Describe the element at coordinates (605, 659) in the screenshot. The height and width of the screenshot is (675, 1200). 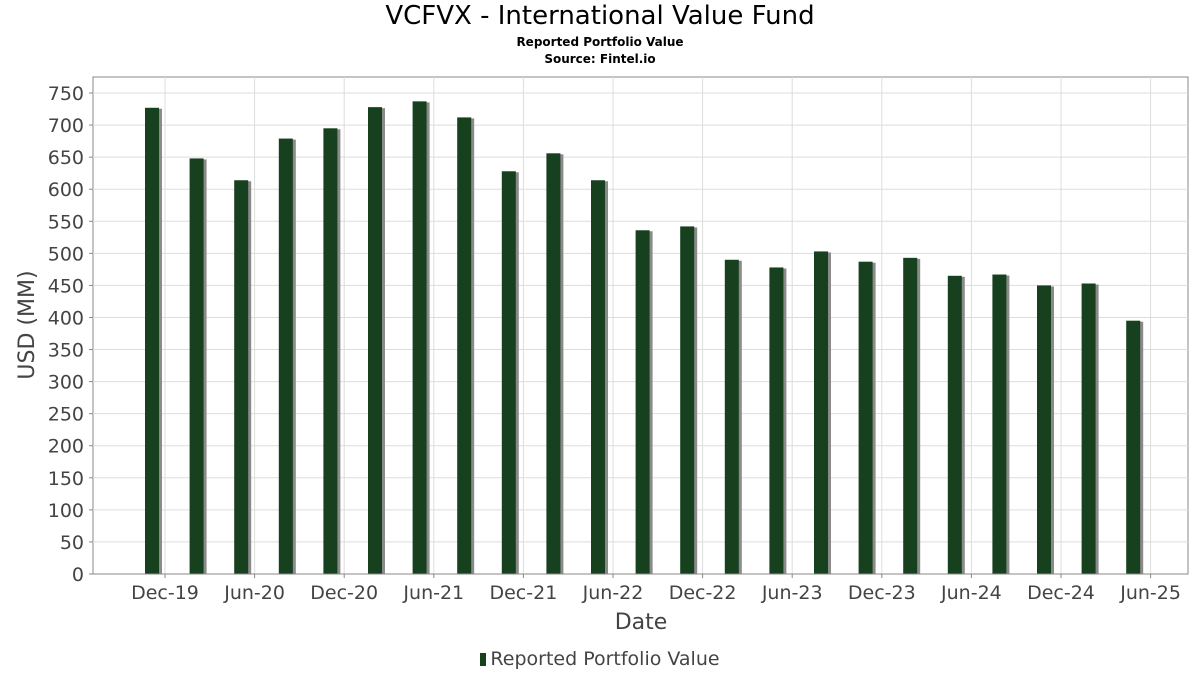
I see `legend-label: Reported Portfolio Value` at that location.